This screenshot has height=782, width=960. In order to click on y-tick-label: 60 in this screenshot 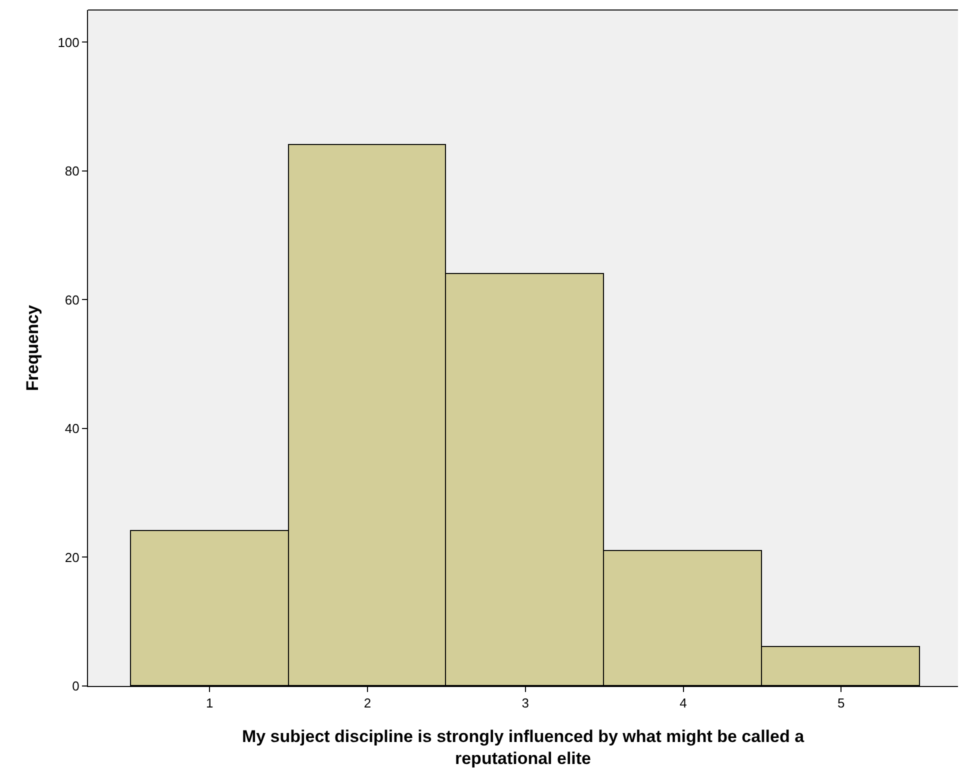, I will do `click(72, 300)`.